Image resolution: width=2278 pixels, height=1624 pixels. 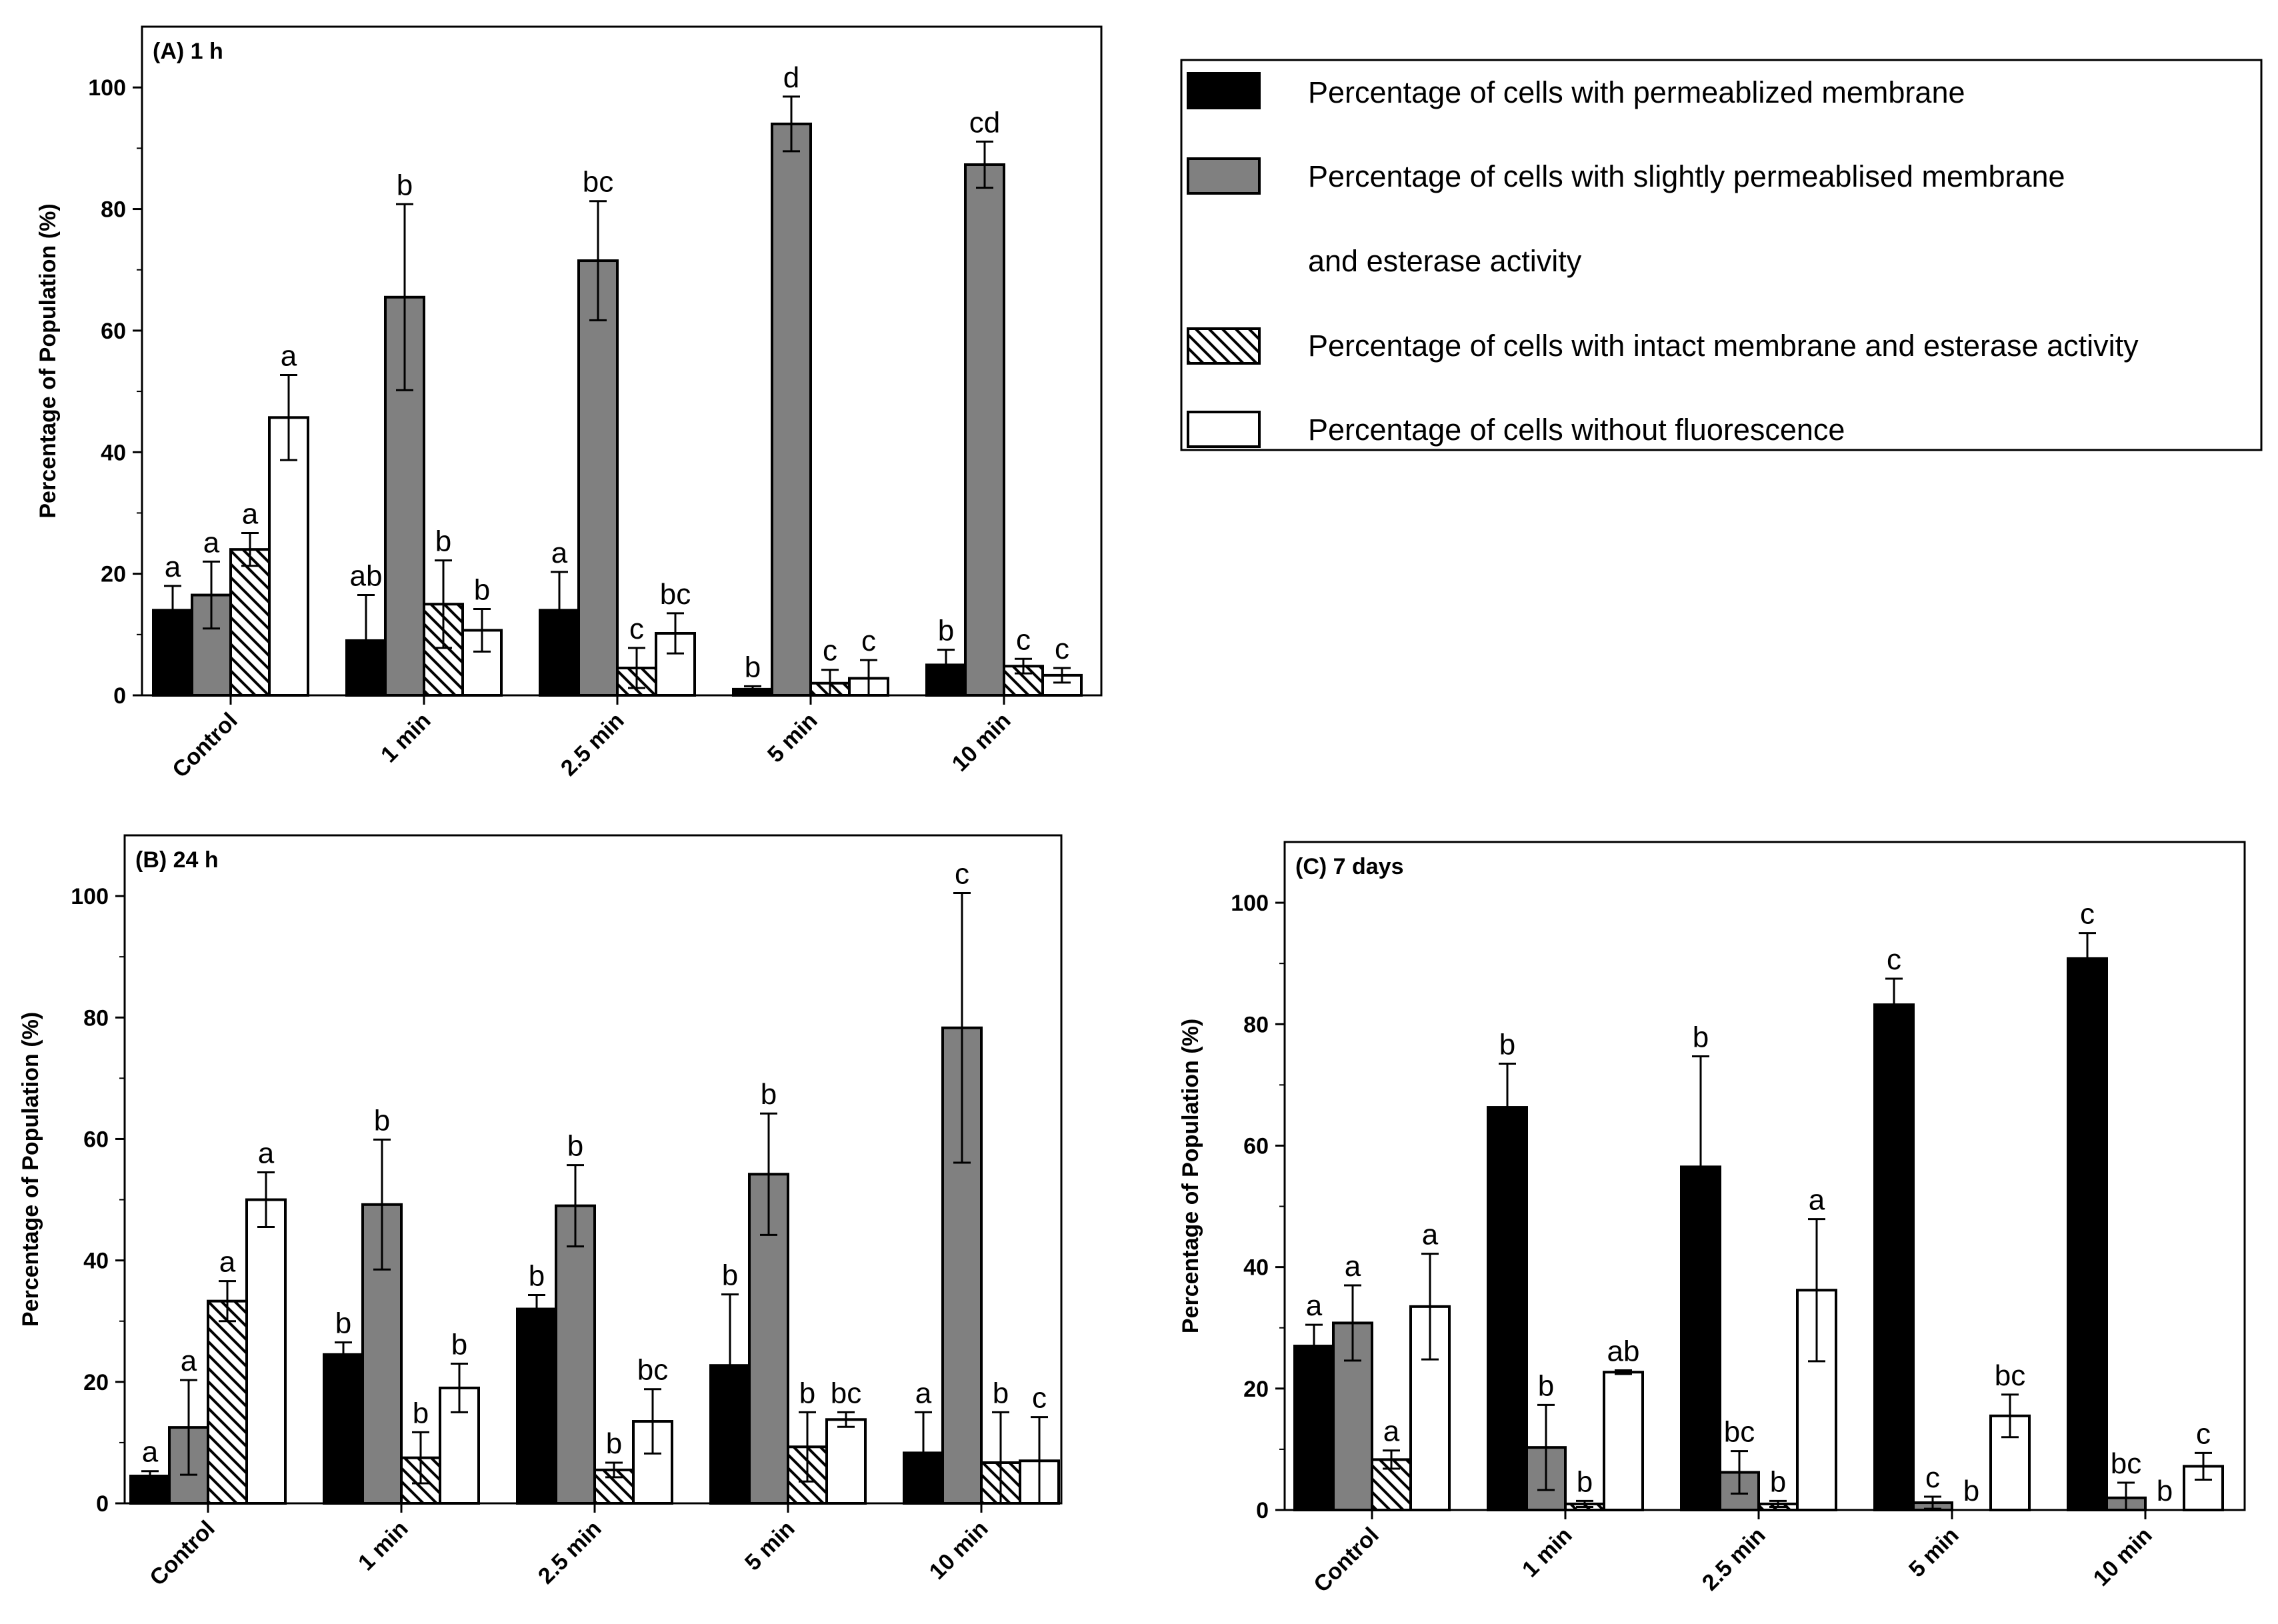 What do you see at coordinates (1250, 903) in the screenshot?
I see `panel-c-y-tick-label: 100` at bounding box center [1250, 903].